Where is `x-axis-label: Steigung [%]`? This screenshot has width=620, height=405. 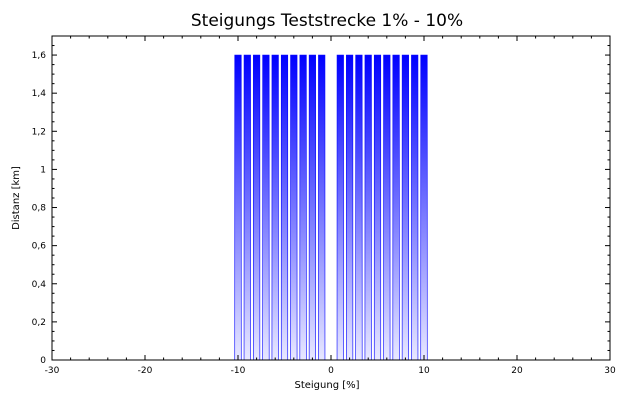 x-axis-label: Steigung [%] is located at coordinates (326, 385).